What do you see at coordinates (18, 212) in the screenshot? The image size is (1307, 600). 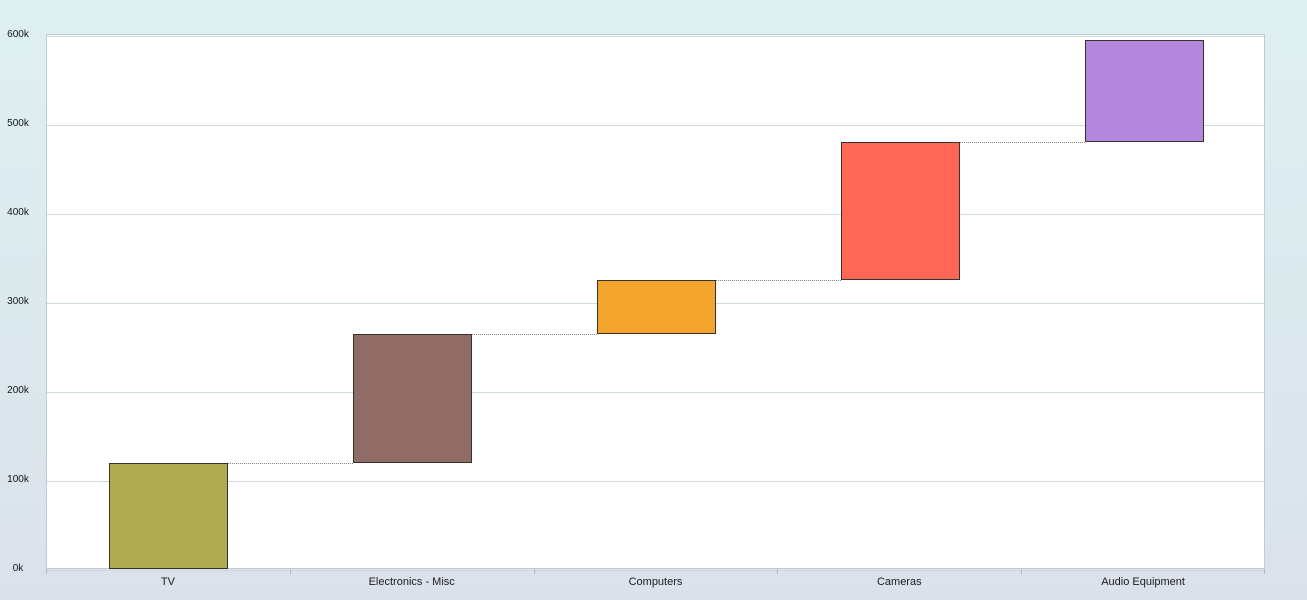 I see `y-axis-label: 400k` at bounding box center [18, 212].